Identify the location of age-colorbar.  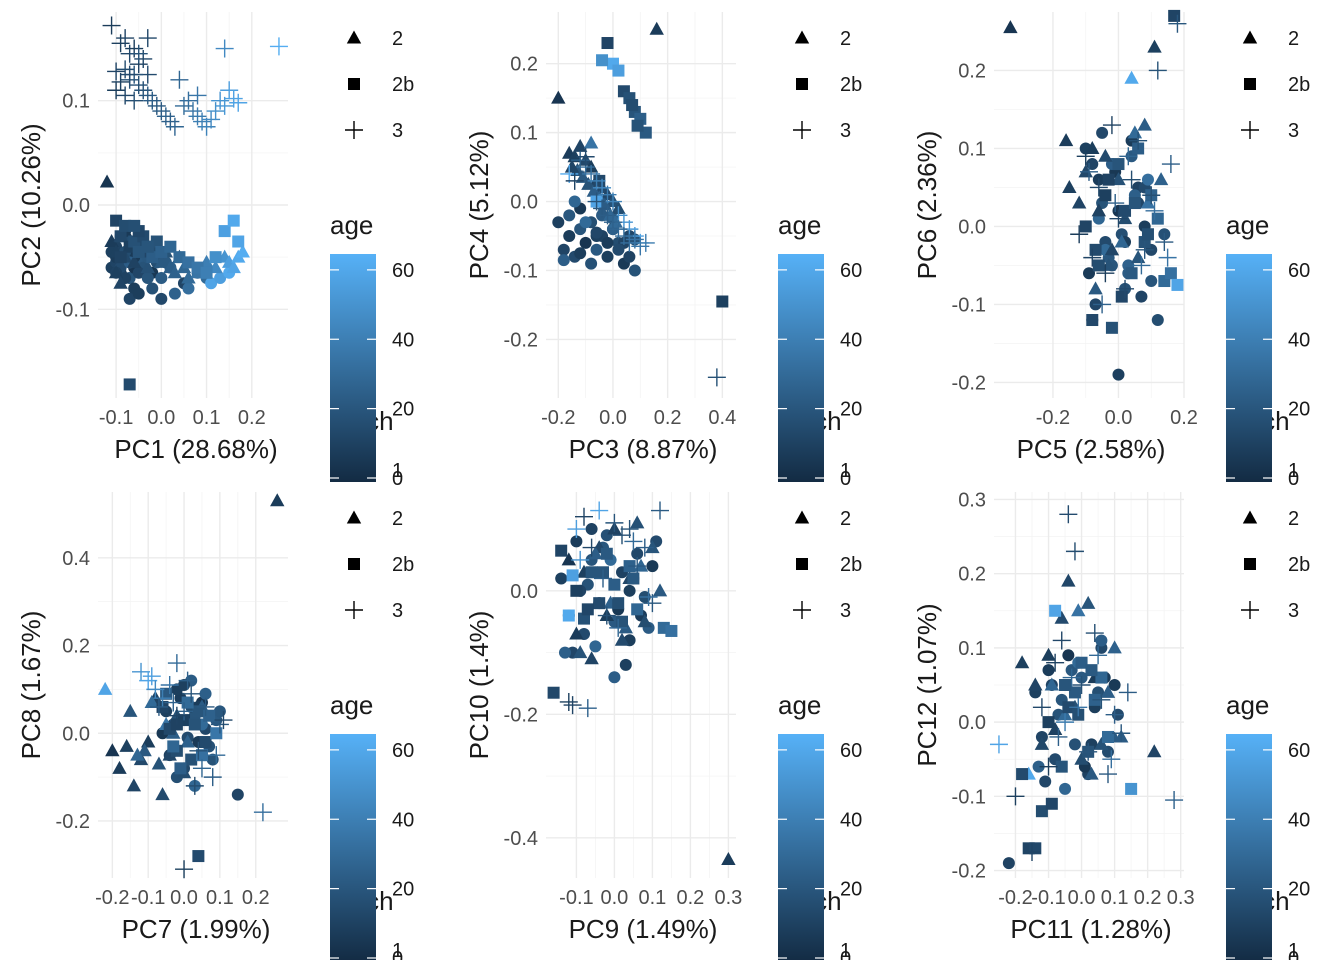
(353, 368).